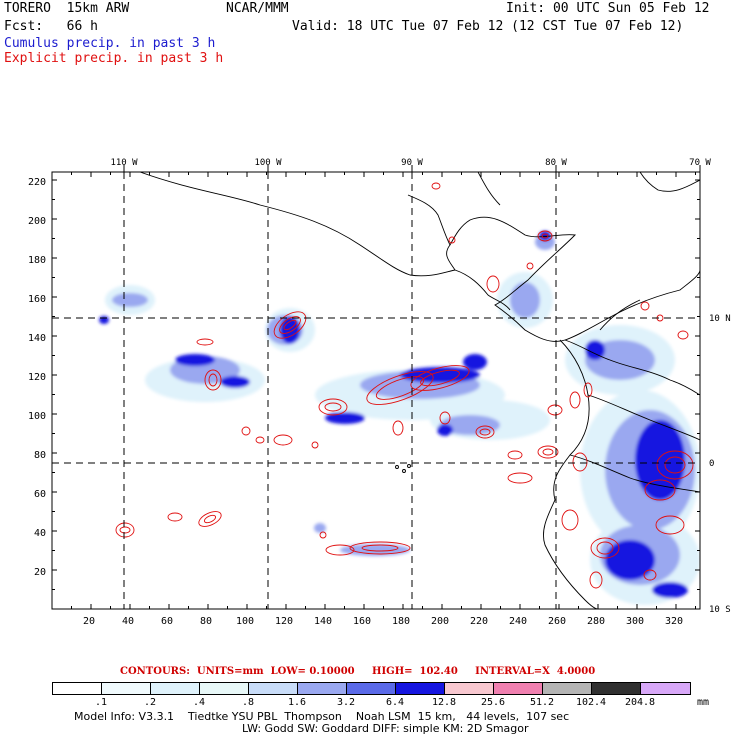 This screenshot has width=740, height=740. Describe the element at coordinates (37, 221) in the screenshot. I see `y-tick-200: 200` at that location.